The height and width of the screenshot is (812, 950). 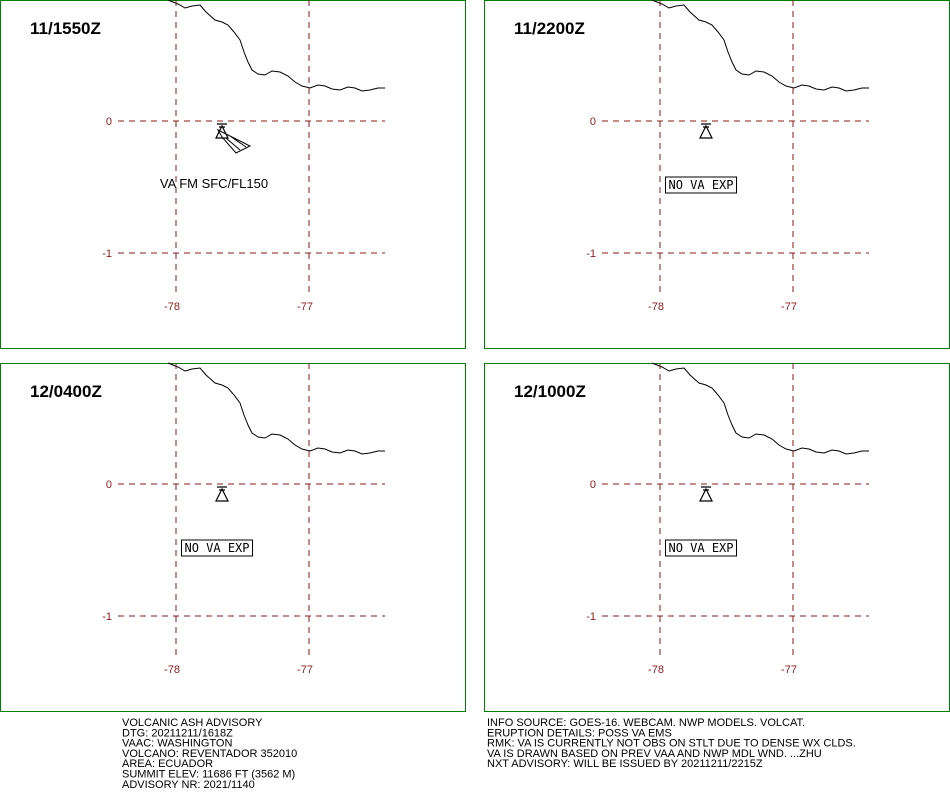 I want to click on valid-time: 12/0400Z, so click(x=66, y=391).